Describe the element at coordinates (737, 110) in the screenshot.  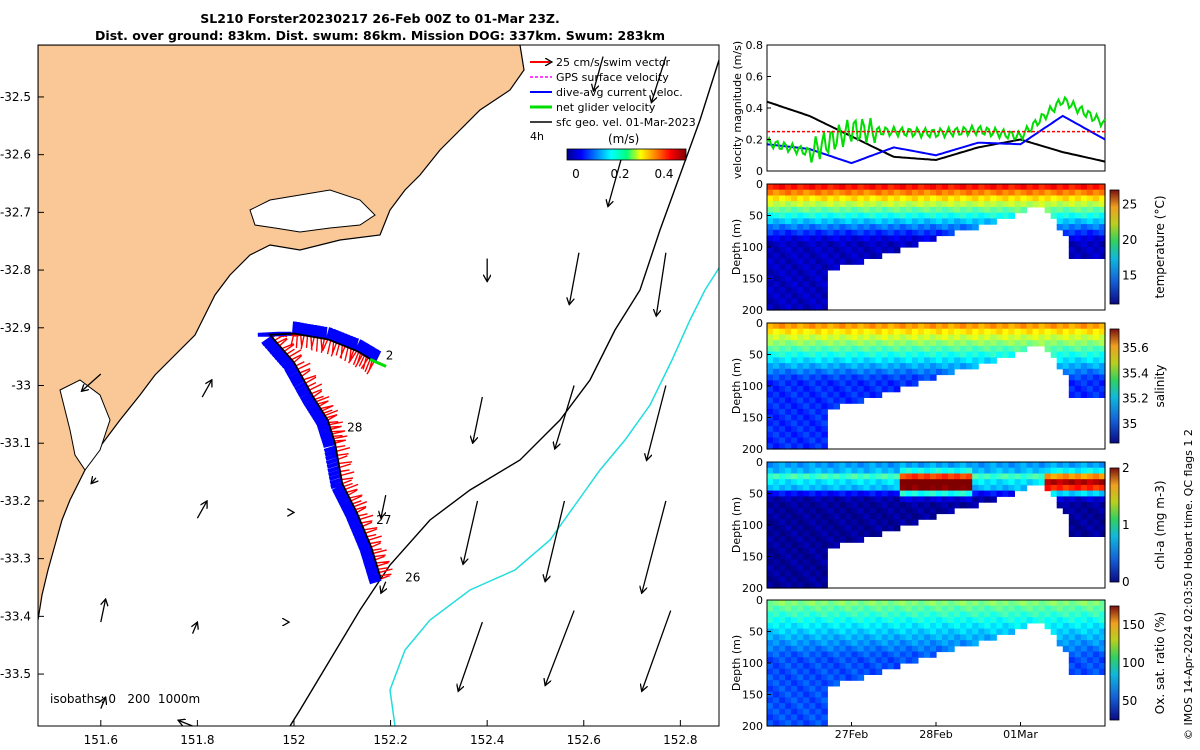
I see `velocity-ylabel: velocity magnitude (m/s)` at that location.